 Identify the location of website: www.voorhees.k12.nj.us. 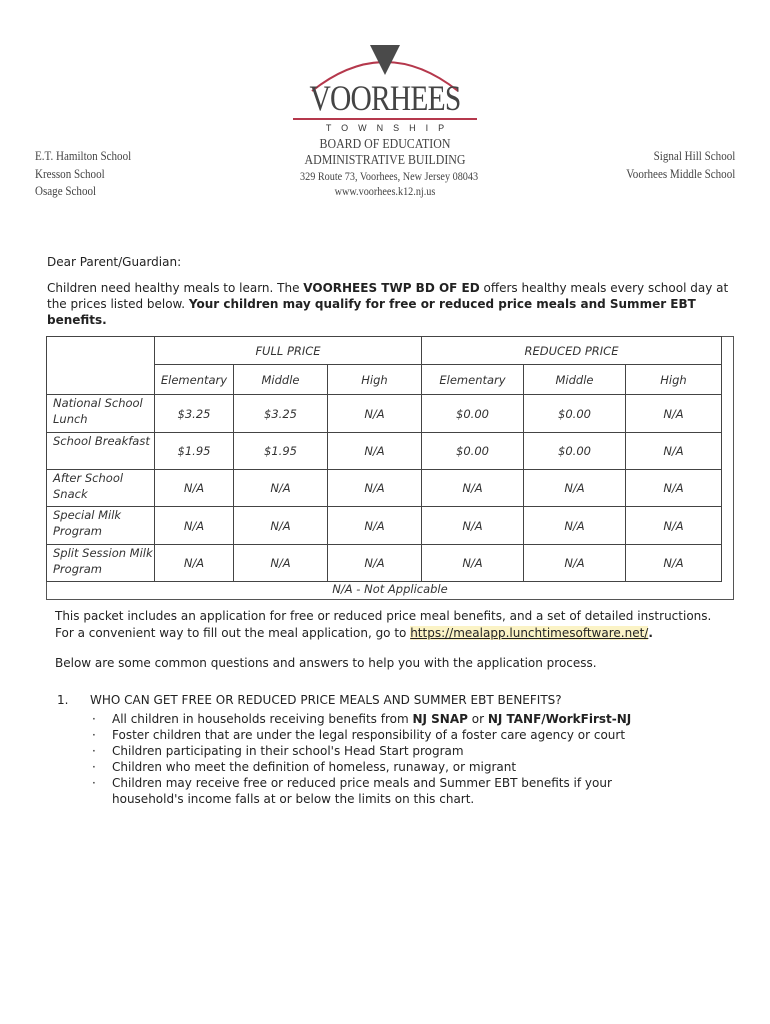
(385, 191).